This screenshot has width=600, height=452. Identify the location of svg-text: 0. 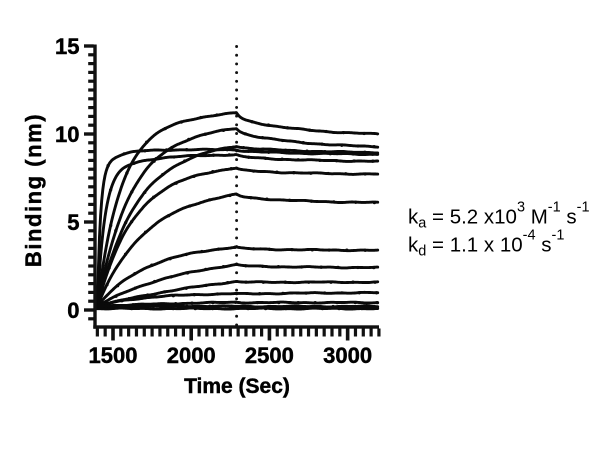
(73, 310).